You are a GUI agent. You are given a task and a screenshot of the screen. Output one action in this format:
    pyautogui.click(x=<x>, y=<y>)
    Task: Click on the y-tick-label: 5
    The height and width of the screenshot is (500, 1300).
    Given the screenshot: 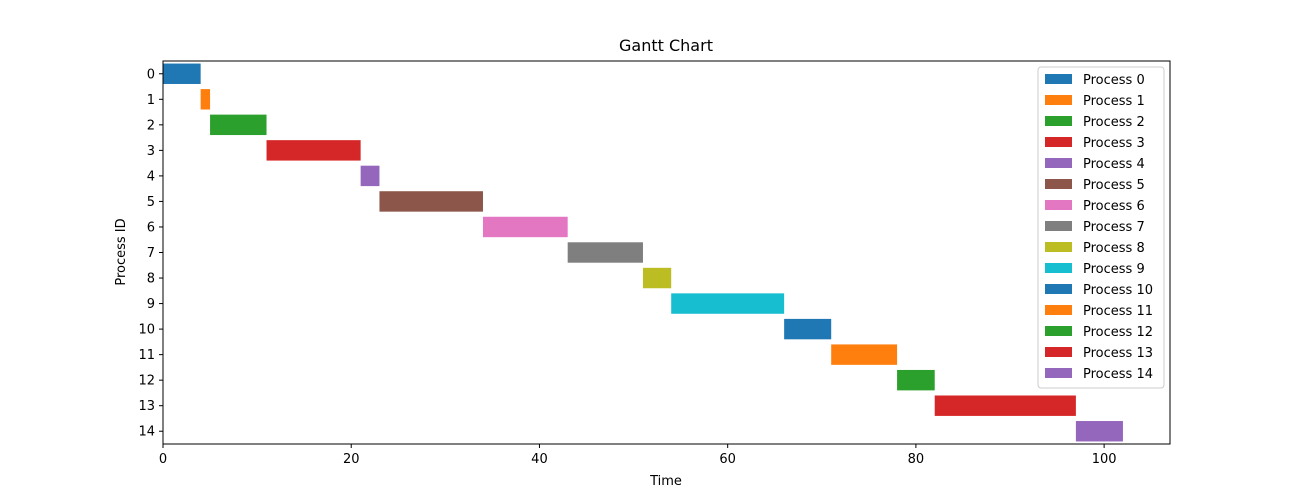 What is the action you would take?
    pyautogui.click(x=151, y=202)
    